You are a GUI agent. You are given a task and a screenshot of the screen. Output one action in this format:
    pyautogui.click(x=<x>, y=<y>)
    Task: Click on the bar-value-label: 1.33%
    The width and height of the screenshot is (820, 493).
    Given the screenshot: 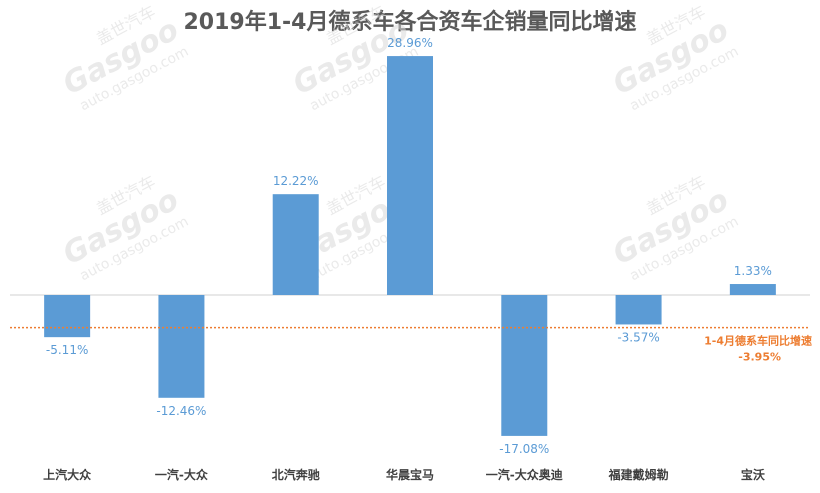 What is the action you would take?
    pyautogui.click(x=753, y=271)
    